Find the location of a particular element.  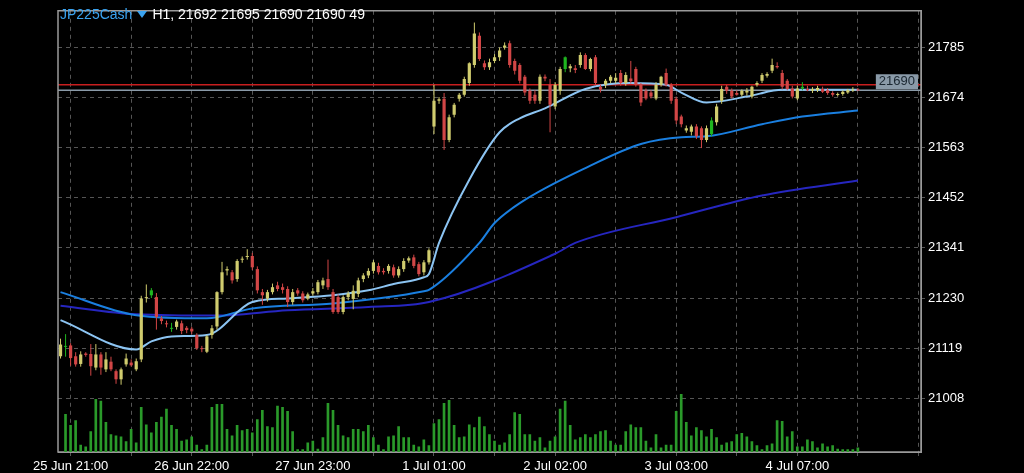

y-tick-label: 21563 is located at coordinates (946, 147).